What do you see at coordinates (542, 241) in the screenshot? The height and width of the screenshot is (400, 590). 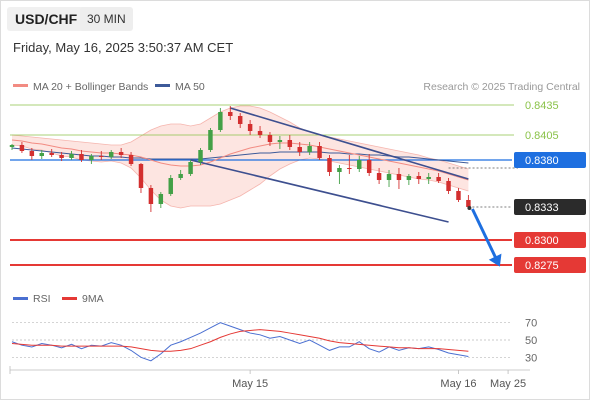 I see `level-label-0-8300: 0.8300` at bounding box center [542, 241].